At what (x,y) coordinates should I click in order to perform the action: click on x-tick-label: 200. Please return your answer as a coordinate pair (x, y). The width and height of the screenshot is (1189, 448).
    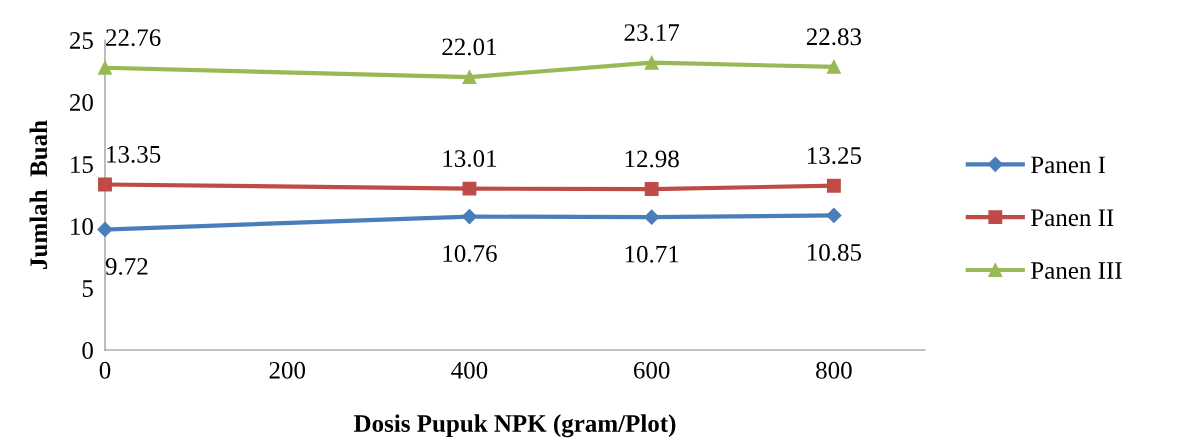
    Looking at the image, I should click on (287, 370).